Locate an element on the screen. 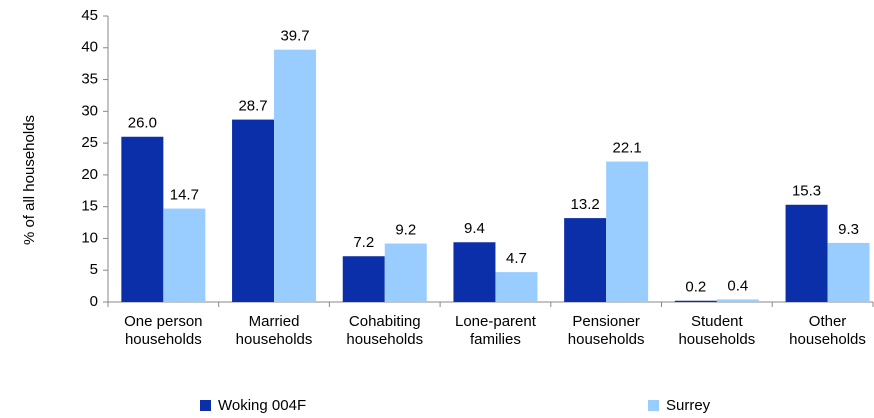 This screenshot has height=418, width=874. legend-label: Woking 004F is located at coordinates (262, 405).